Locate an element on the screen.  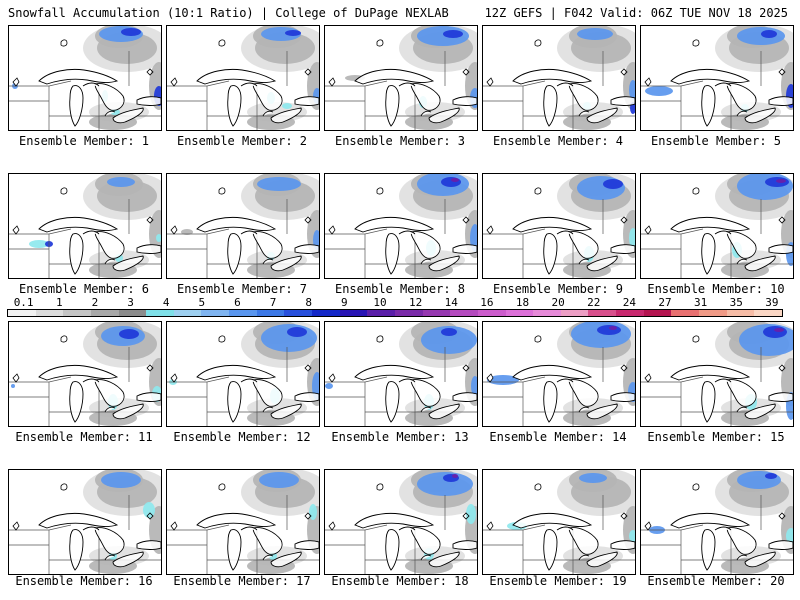
colorbar-tick-label: 6 is located at coordinates (237, 302).